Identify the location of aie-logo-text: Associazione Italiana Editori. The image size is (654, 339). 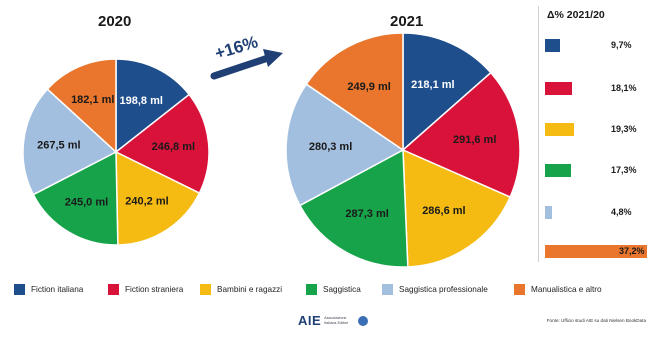
(336, 320).